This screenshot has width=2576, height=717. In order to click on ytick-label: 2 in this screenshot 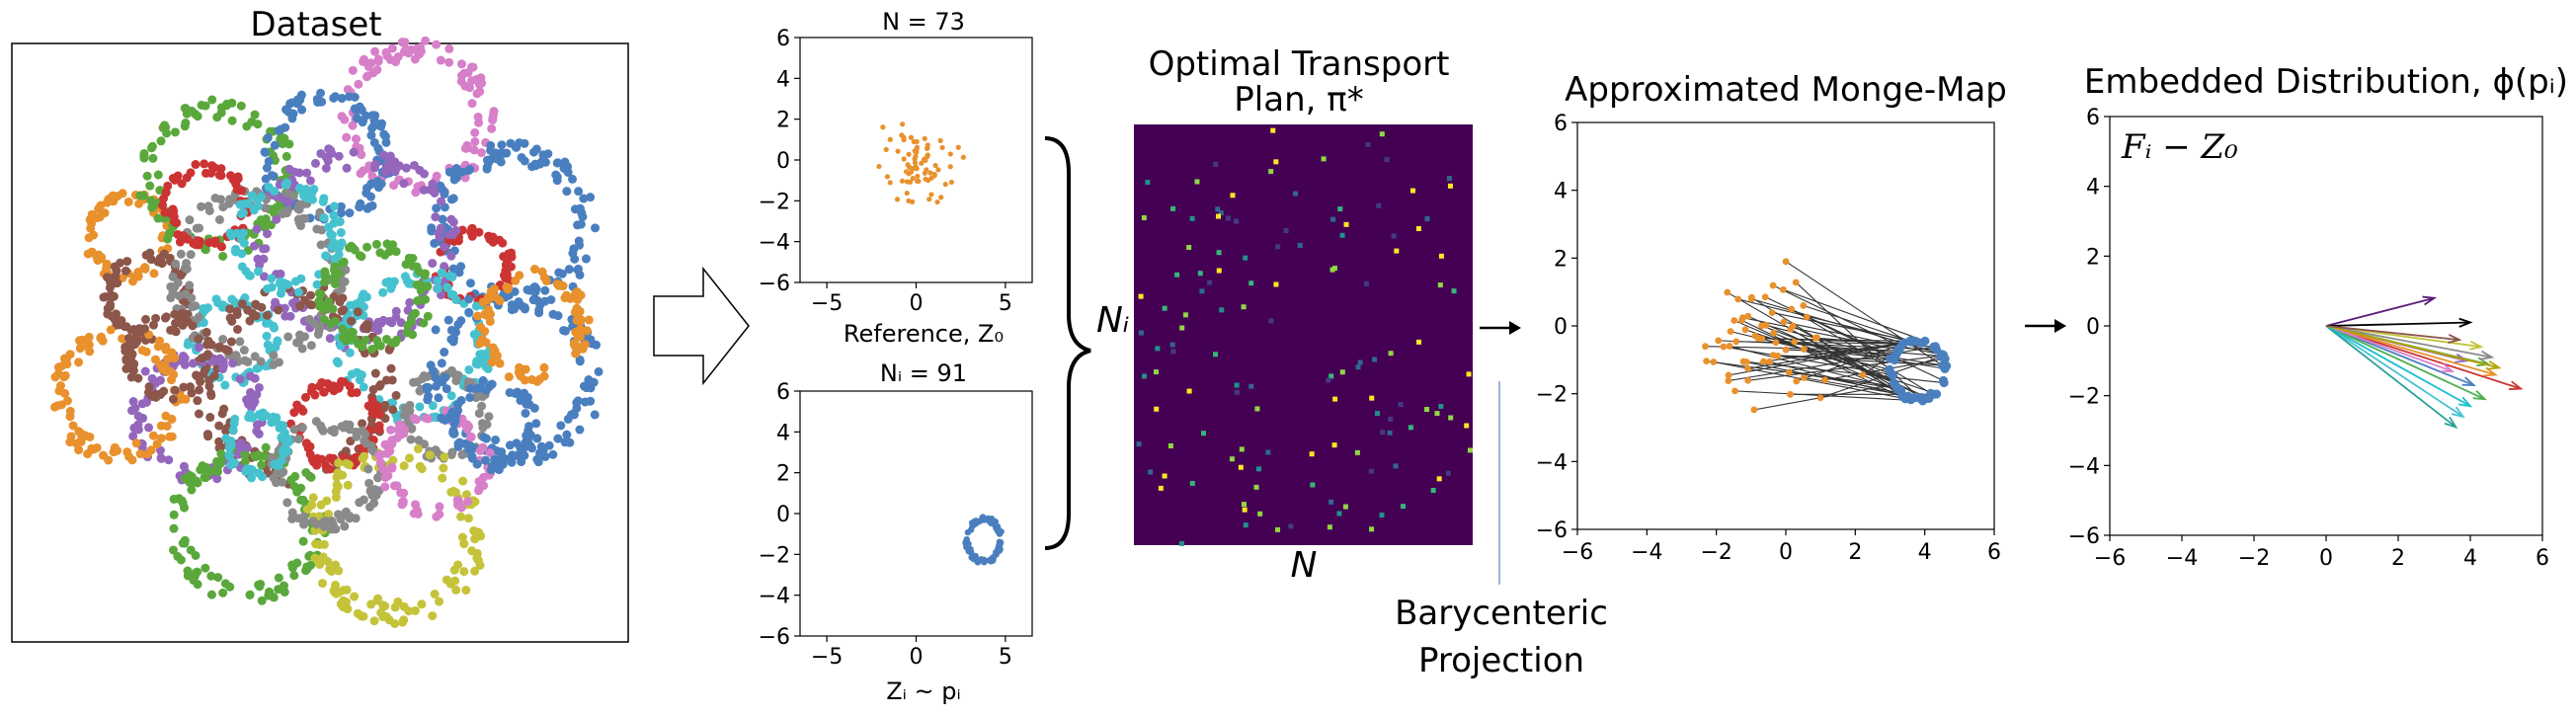, I will do `click(2093, 257)`.